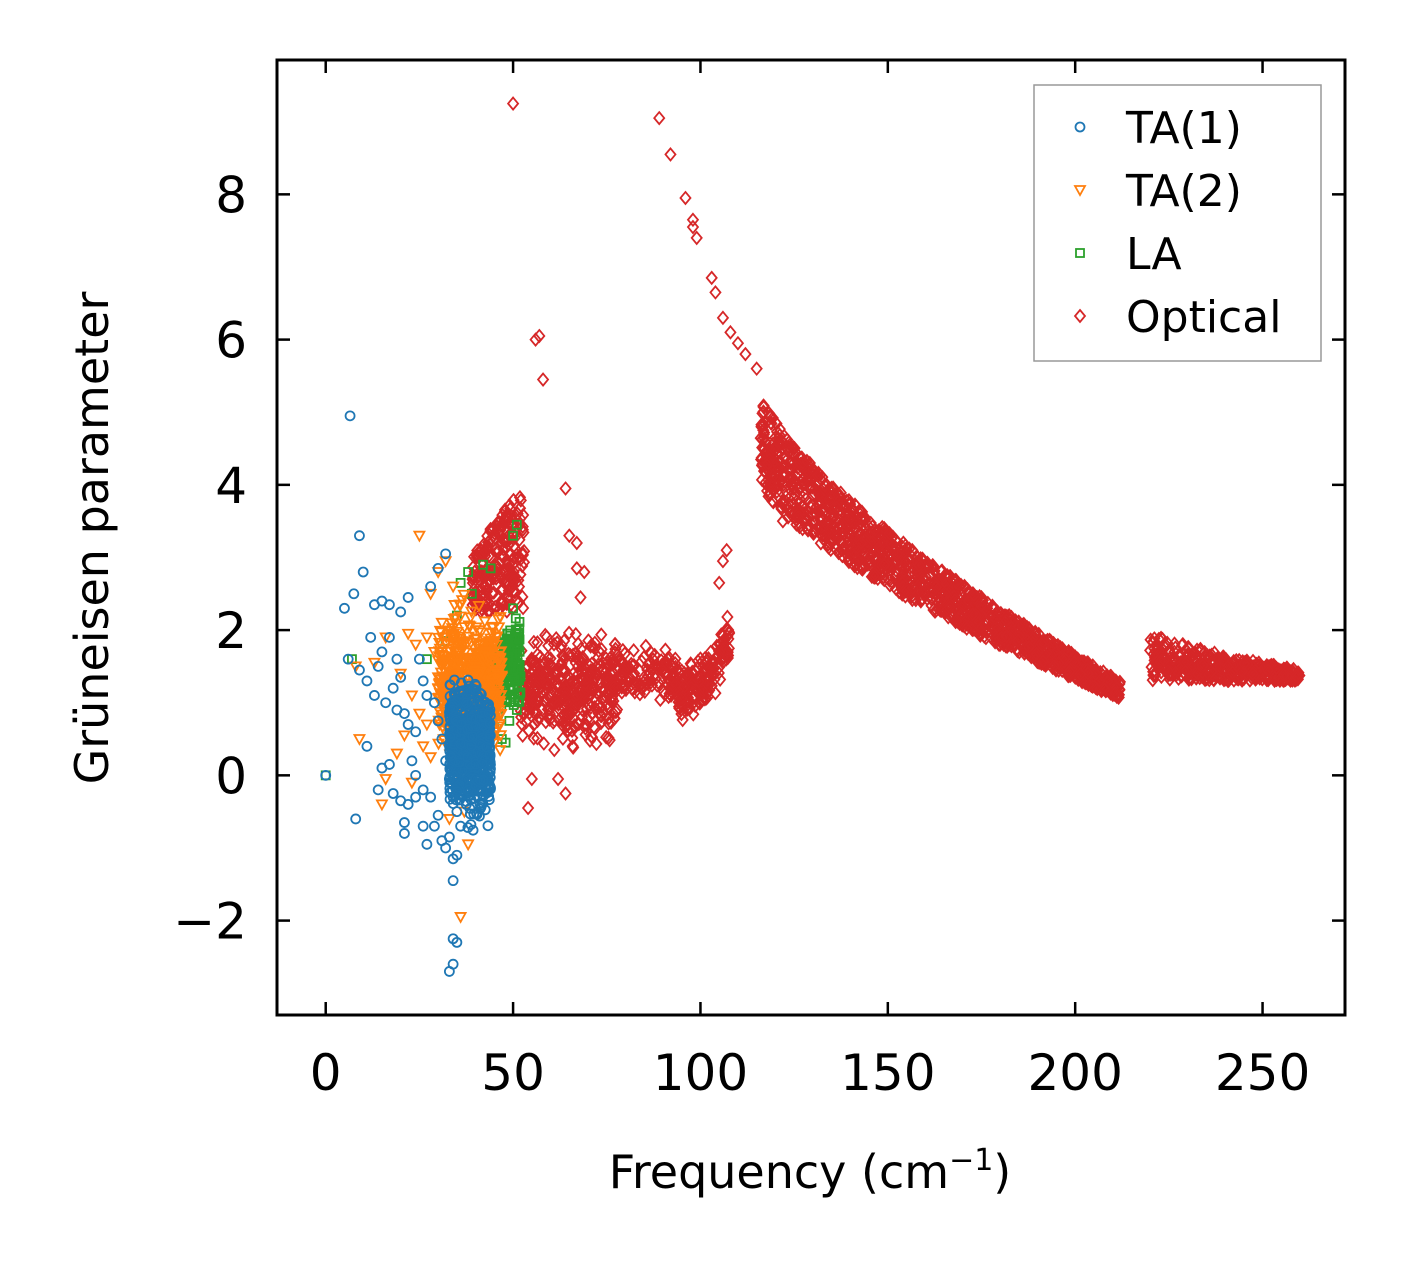 The width and height of the screenshot is (1406, 1264). Describe the element at coordinates (408, 693) in the screenshot. I see `series-TA(1)` at that location.